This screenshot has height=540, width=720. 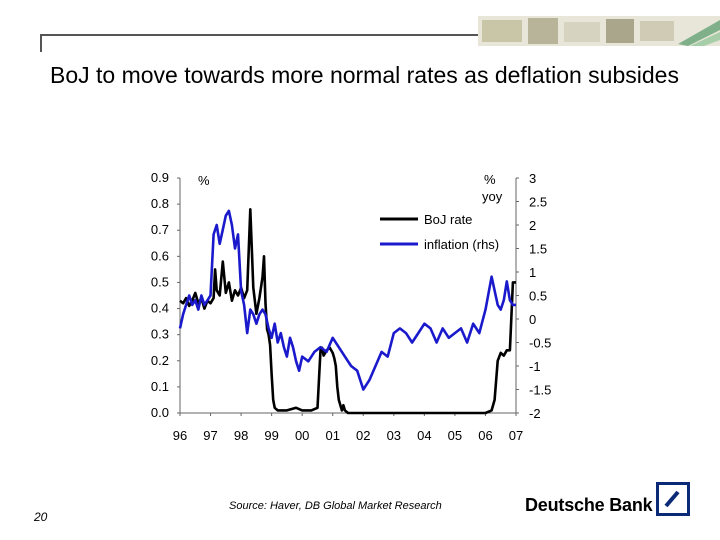 What do you see at coordinates (302, 435) in the screenshot?
I see `x-tick-label: 00` at bounding box center [302, 435].